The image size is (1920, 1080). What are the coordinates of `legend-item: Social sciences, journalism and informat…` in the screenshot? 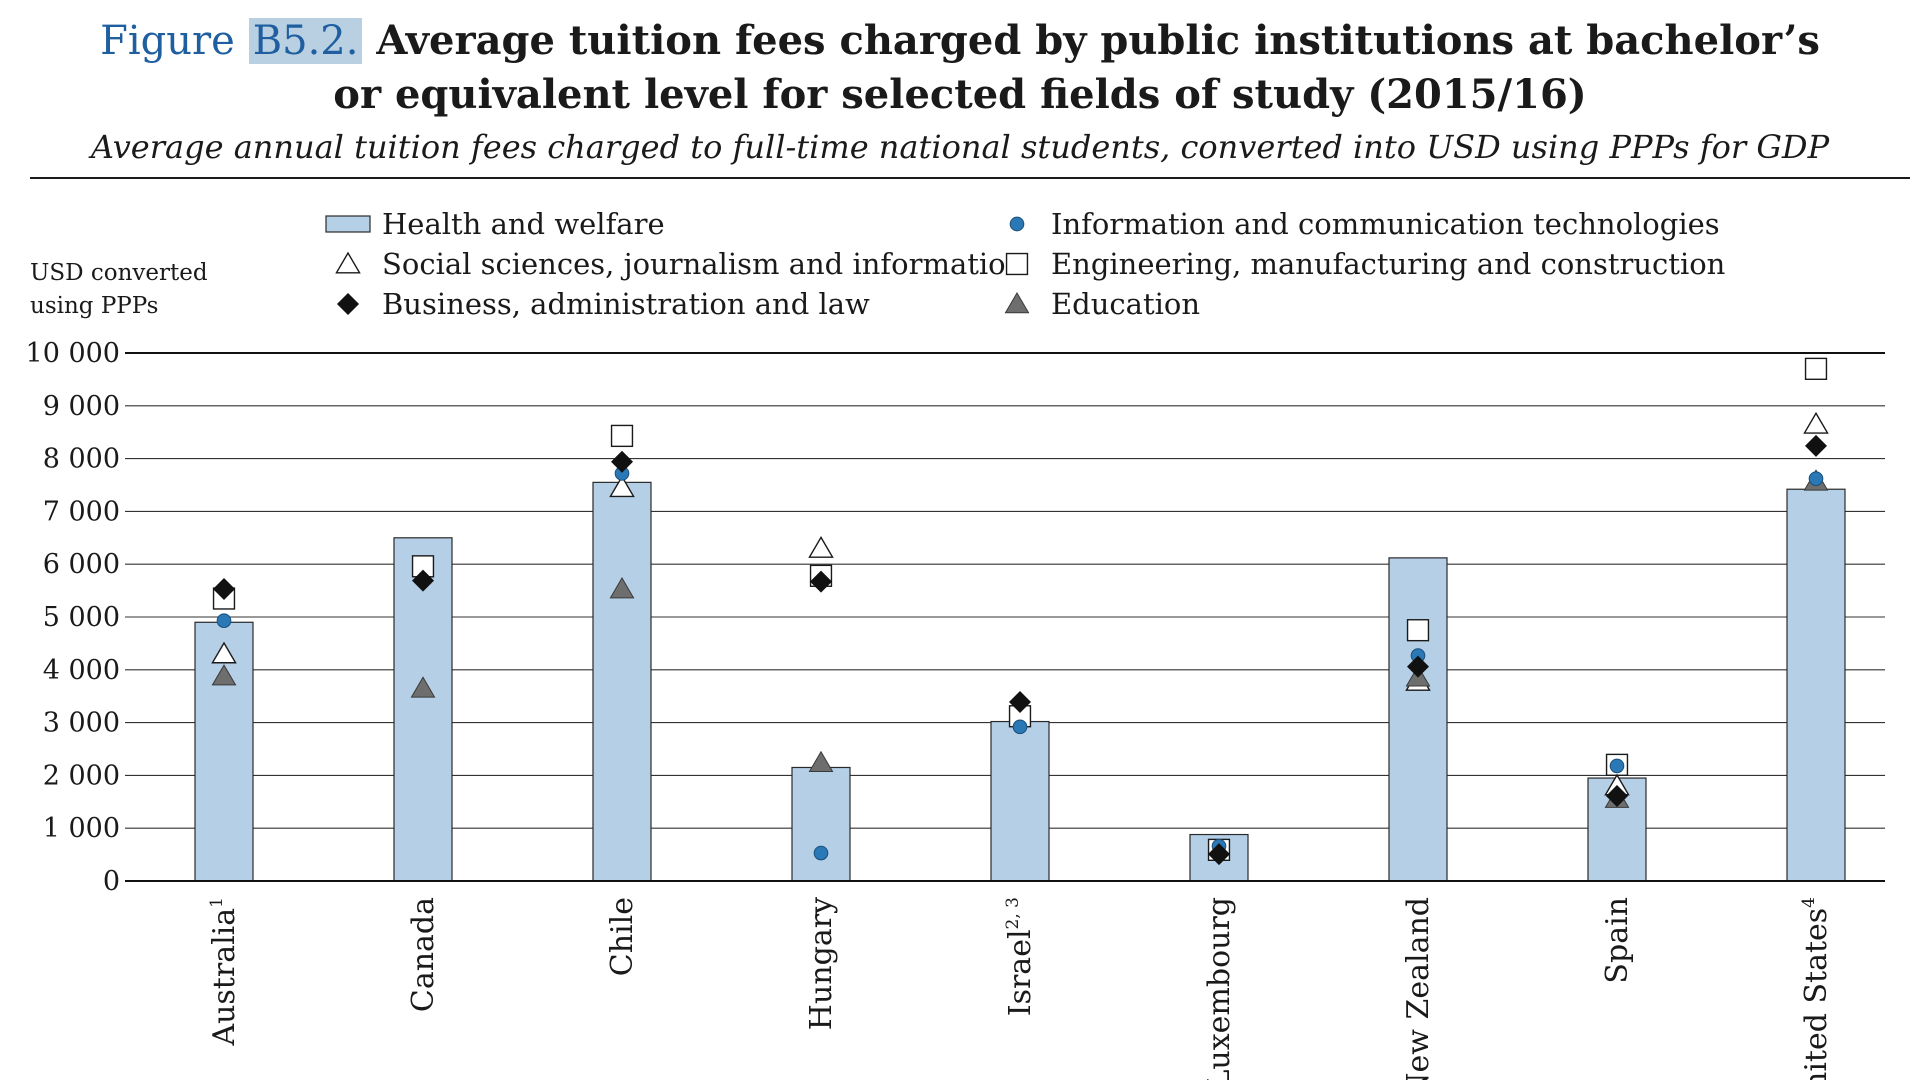 It's located at (679, 264).